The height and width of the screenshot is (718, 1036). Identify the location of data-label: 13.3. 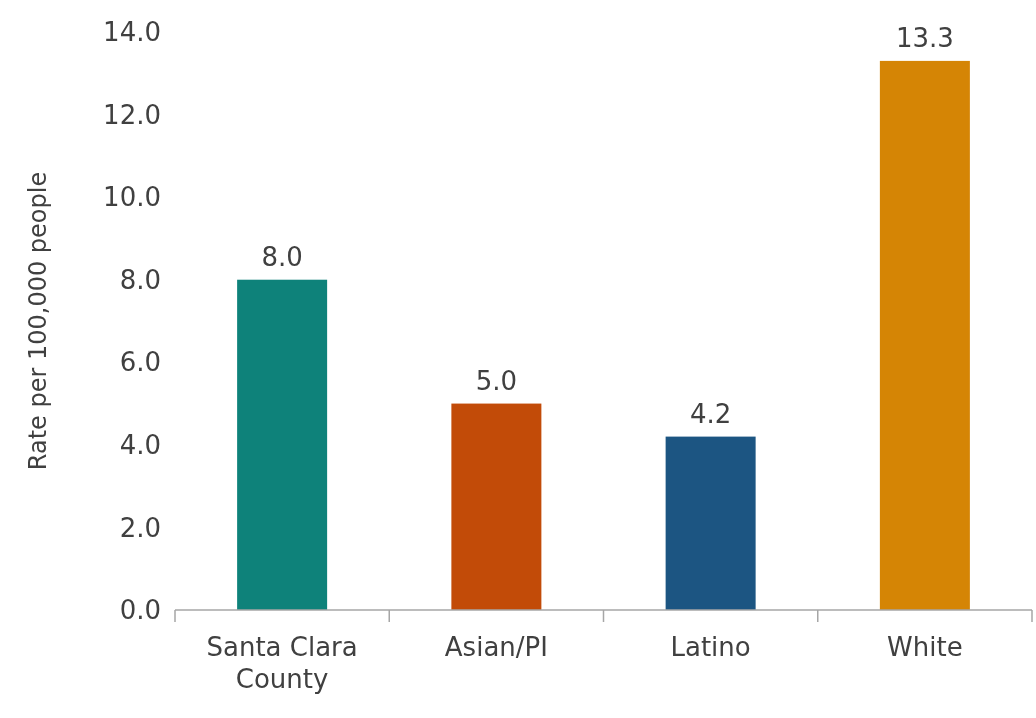
(924, 37).